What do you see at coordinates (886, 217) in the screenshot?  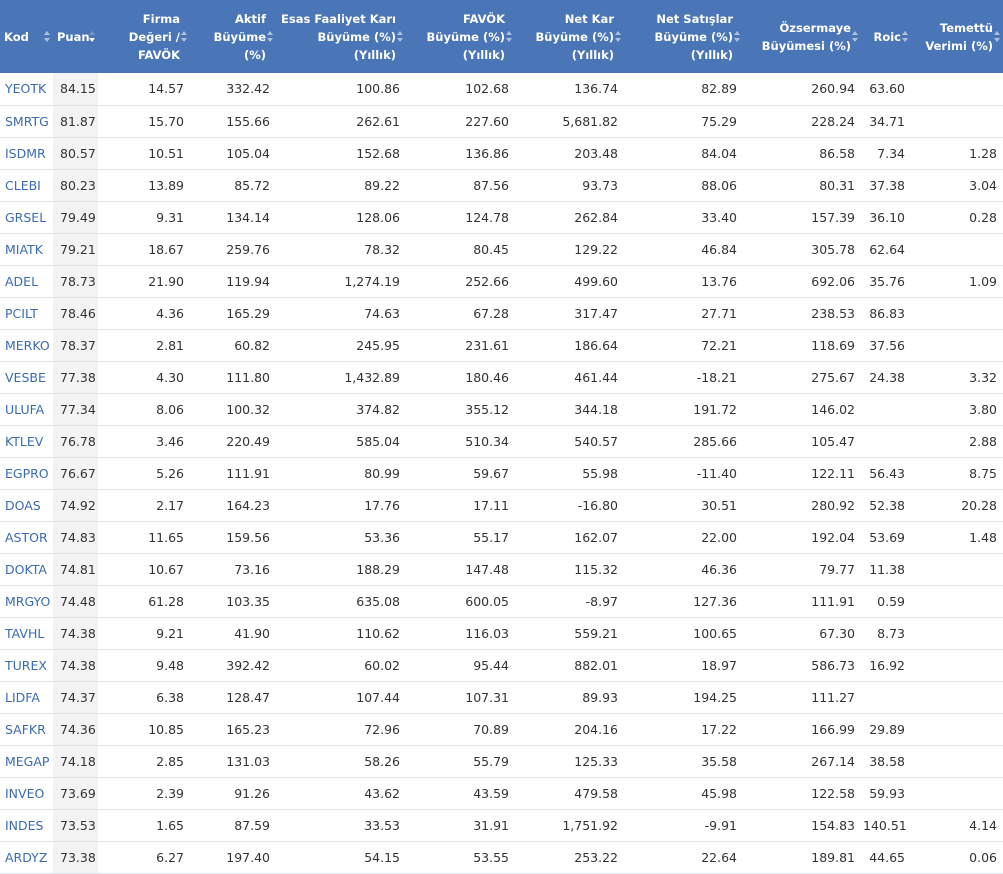 I see `cell-roic: 36.10` at bounding box center [886, 217].